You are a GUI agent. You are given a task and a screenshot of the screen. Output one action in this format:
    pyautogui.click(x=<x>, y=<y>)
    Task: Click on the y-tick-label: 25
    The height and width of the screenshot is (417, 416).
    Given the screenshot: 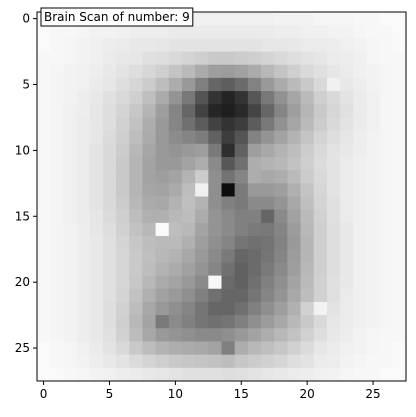 What is the action you would take?
    pyautogui.click(x=22, y=348)
    